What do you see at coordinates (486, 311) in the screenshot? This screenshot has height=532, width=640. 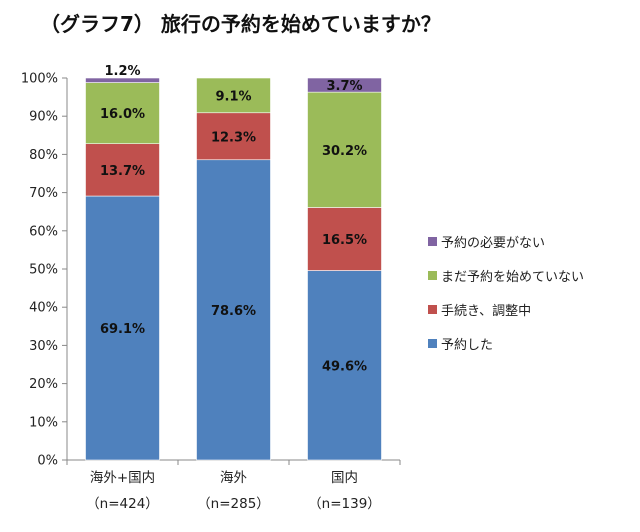 I see `legend-label: 手続き、調整中` at bounding box center [486, 311].